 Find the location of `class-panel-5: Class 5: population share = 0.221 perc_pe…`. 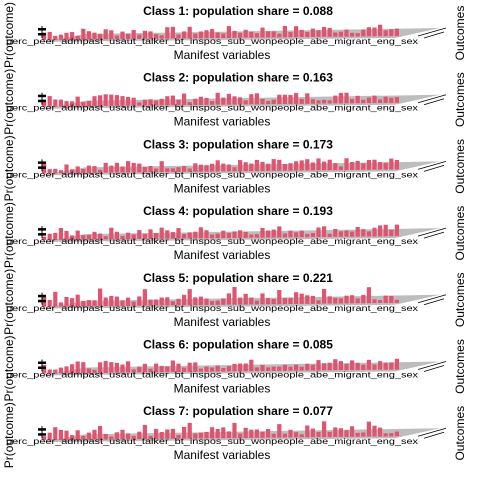

class-panel-5: Class 5: population share = 0.221 perc_pe… is located at coordinates (236, 300).